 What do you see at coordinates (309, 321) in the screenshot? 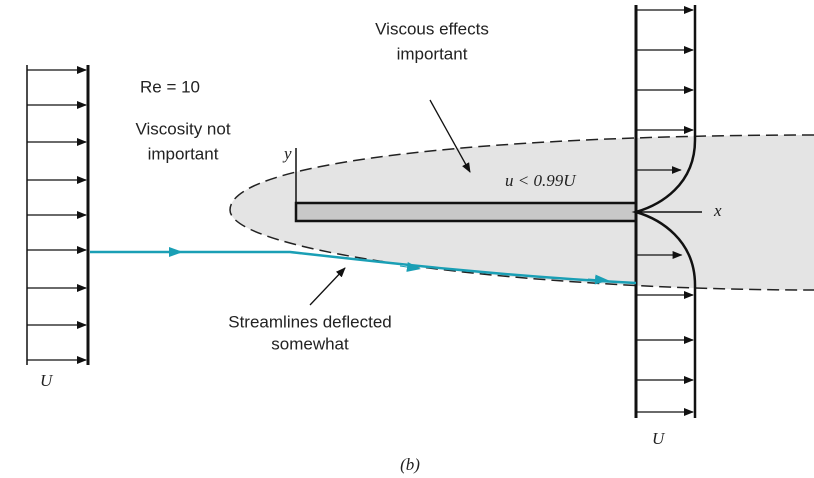
I see `note-line: Streamlines deflected` at bounding box center [309, 321].